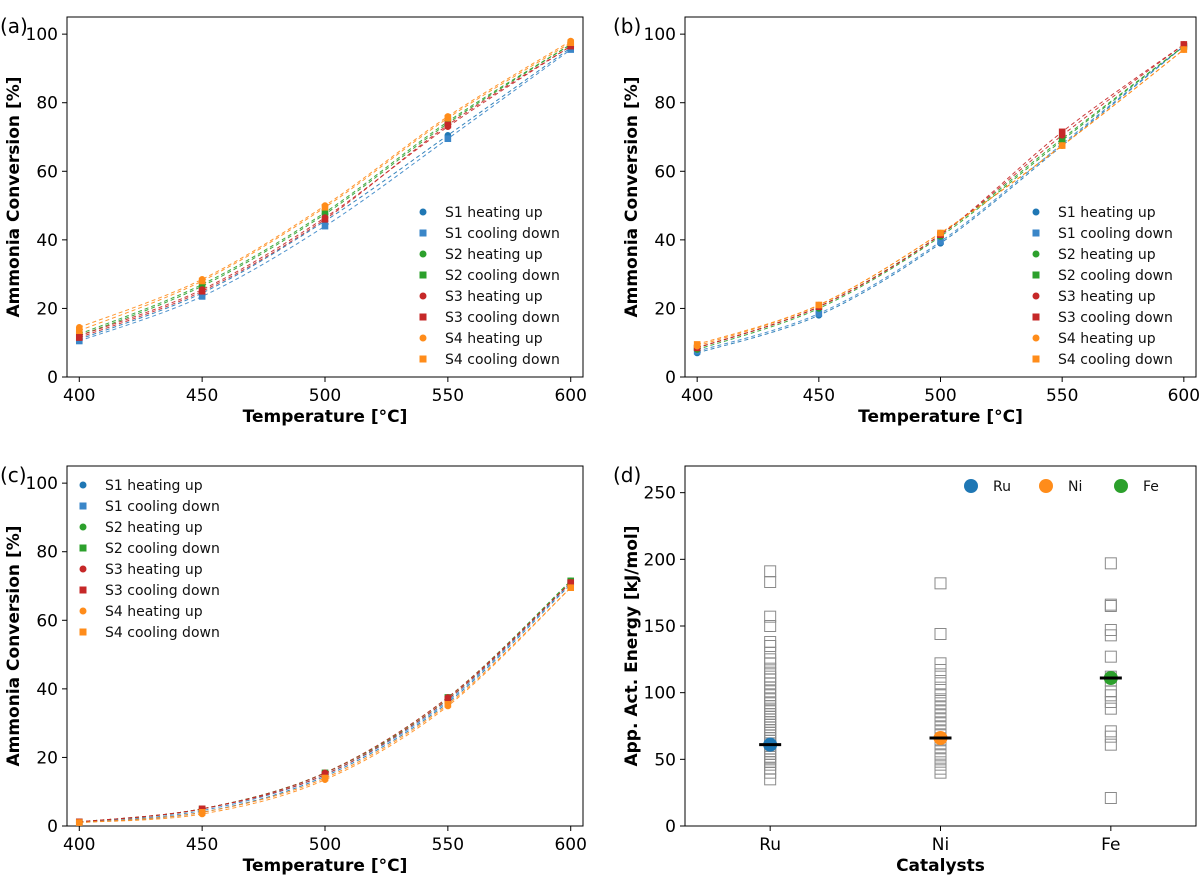  I want to click on x-tick-label: 400, so click(697, 396).